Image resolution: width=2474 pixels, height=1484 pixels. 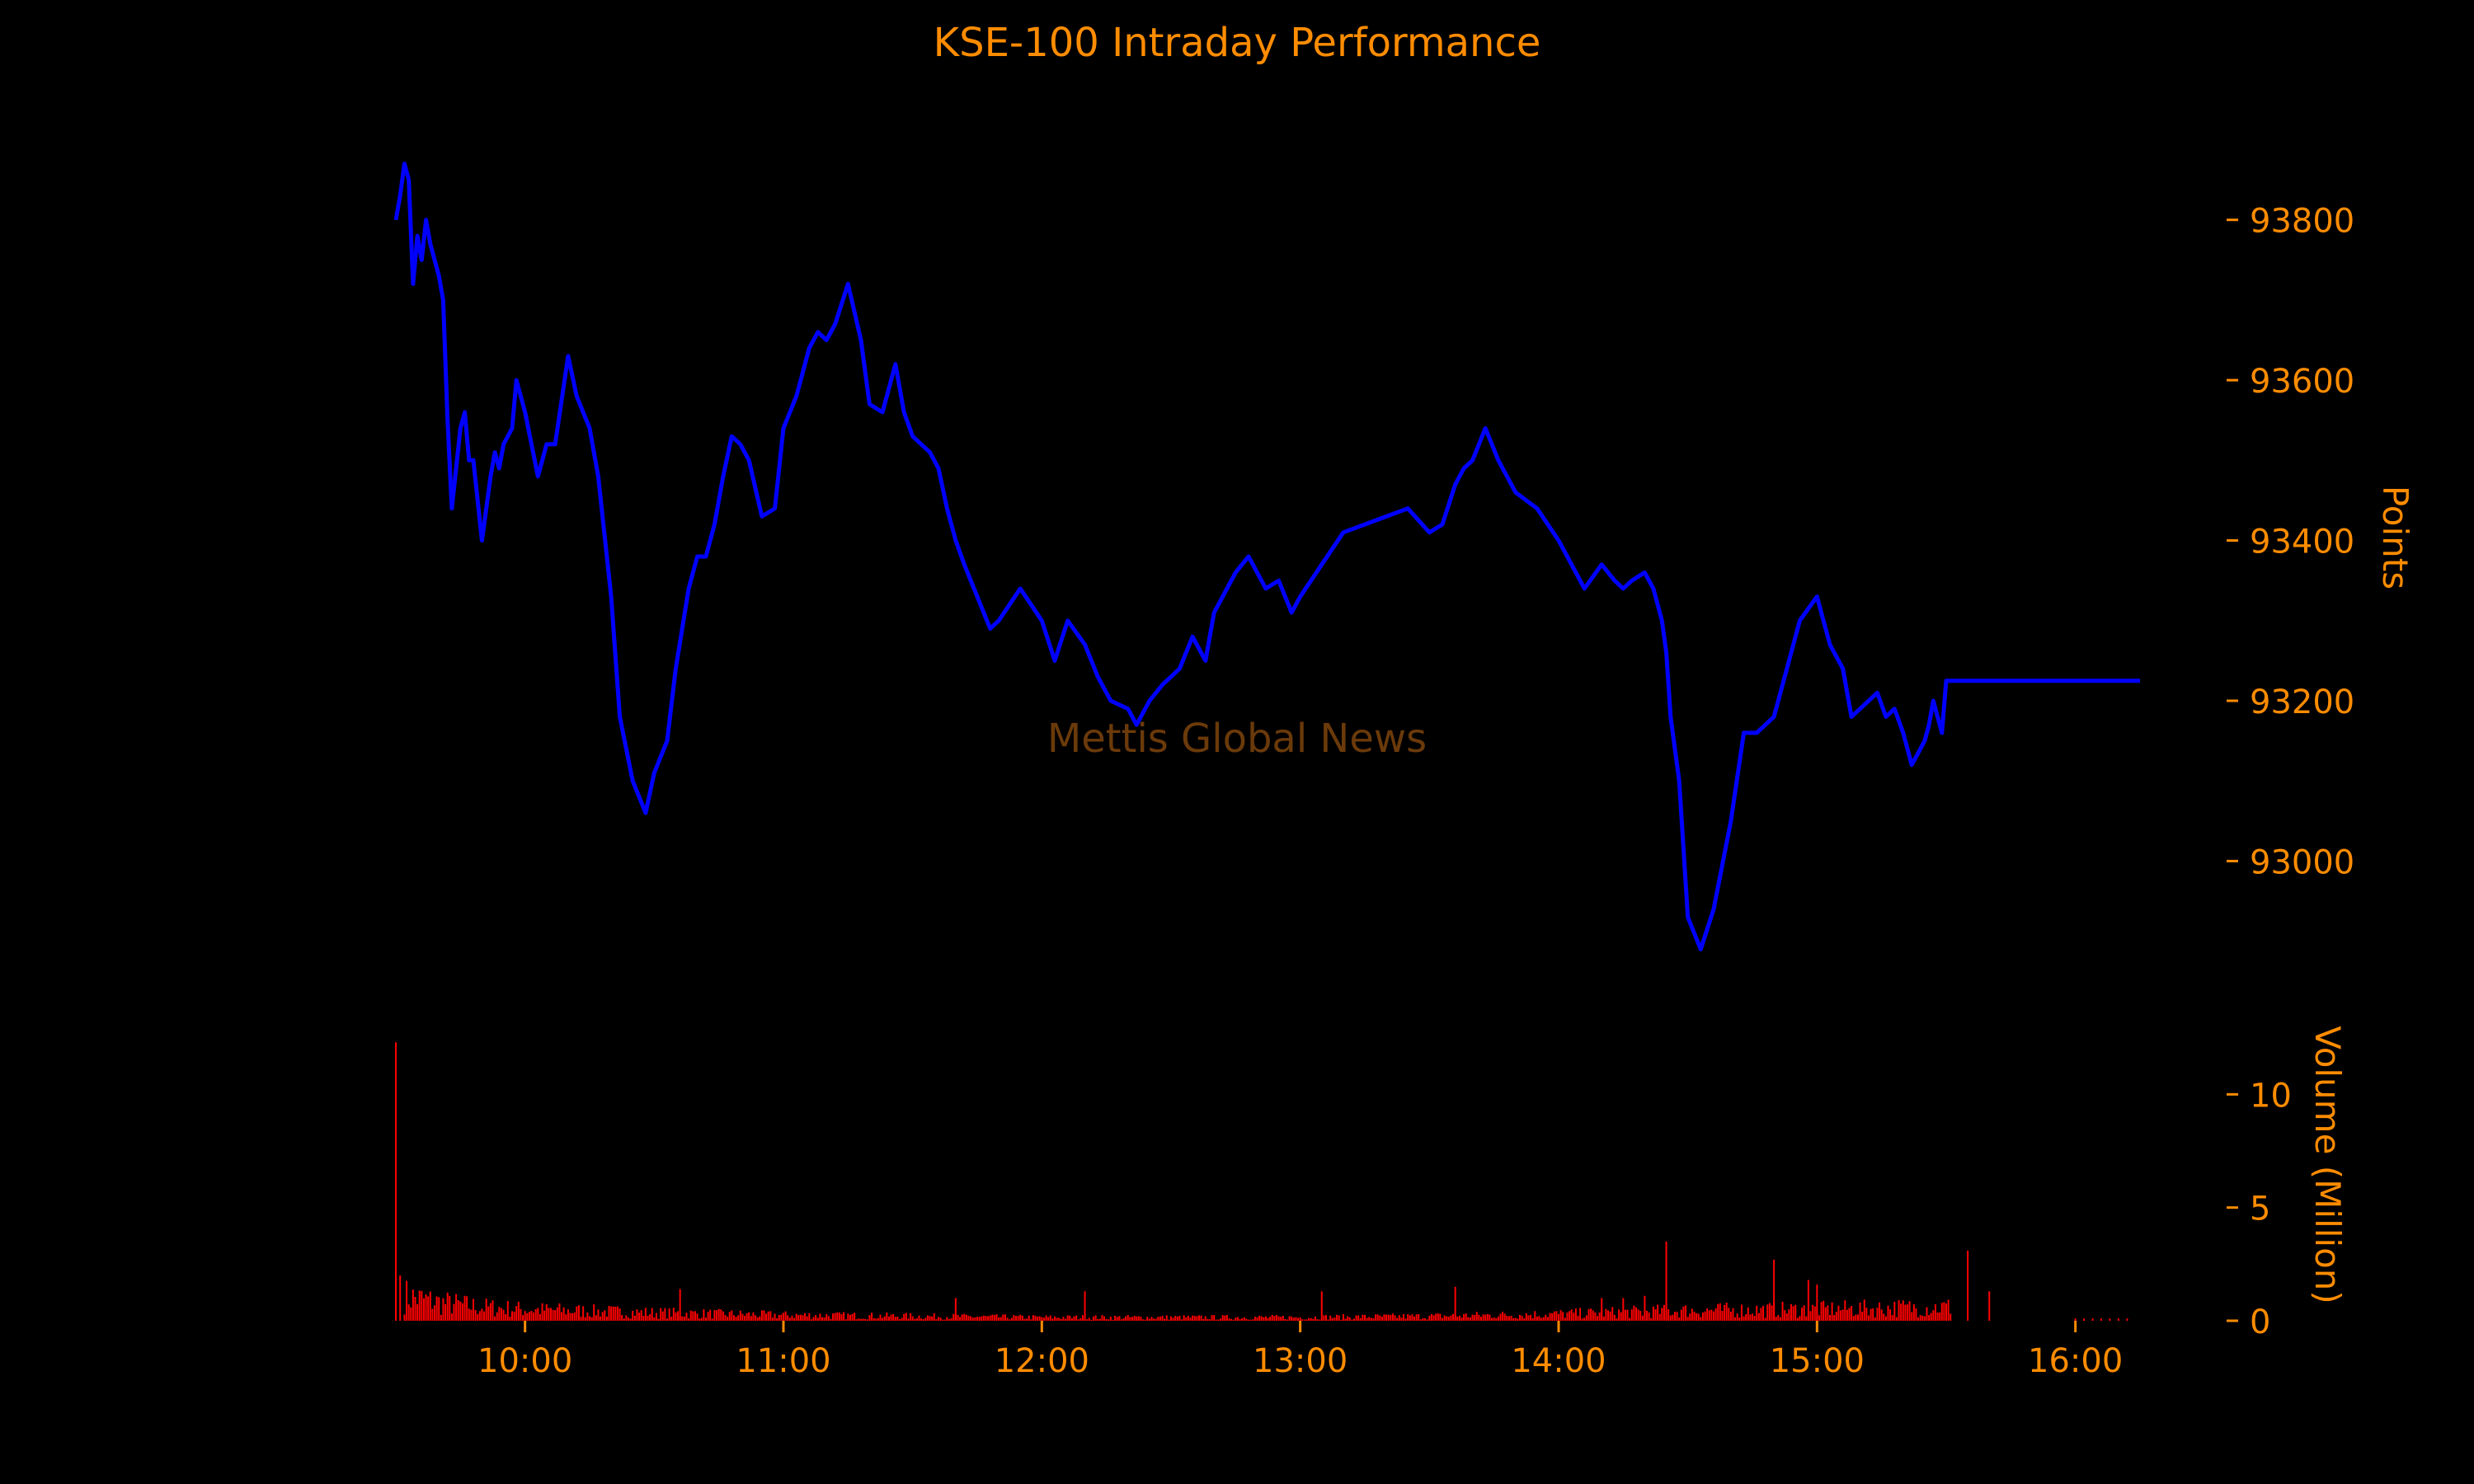 What do you see at coordinates (1237, 739) in the screenshot?
I see `watermark: Mettis Global News` at bounding box center [1237, 739].